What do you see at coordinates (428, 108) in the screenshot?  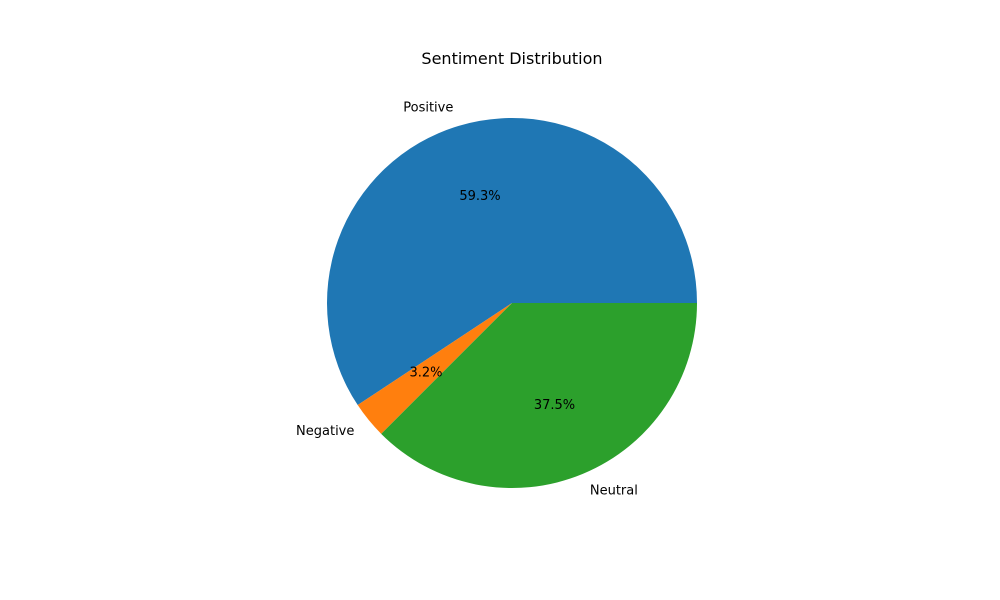 I see `slice-label-positive: Positive` at bounding box center [428, 108].